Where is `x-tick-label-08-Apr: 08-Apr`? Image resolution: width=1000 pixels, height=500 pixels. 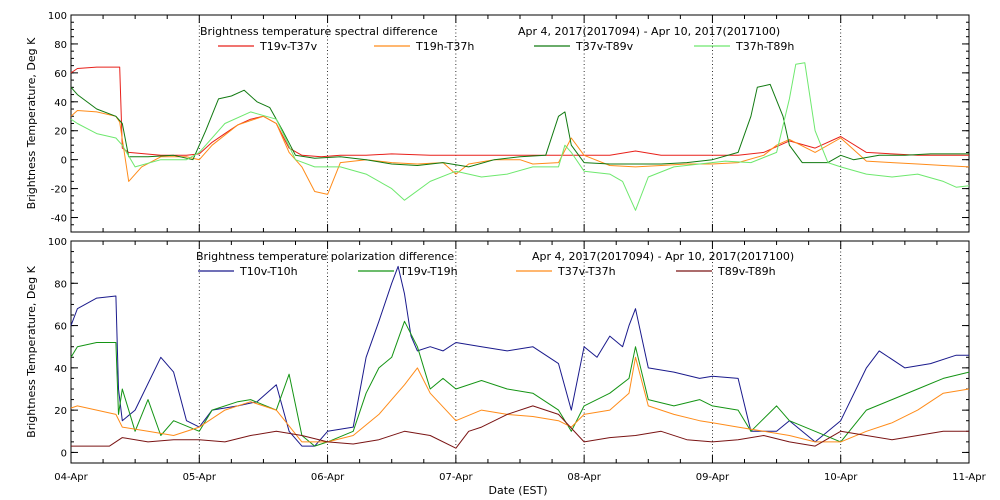
x-tick-label-08-Apr: 08-Apr is located at coordinates (584, 477).